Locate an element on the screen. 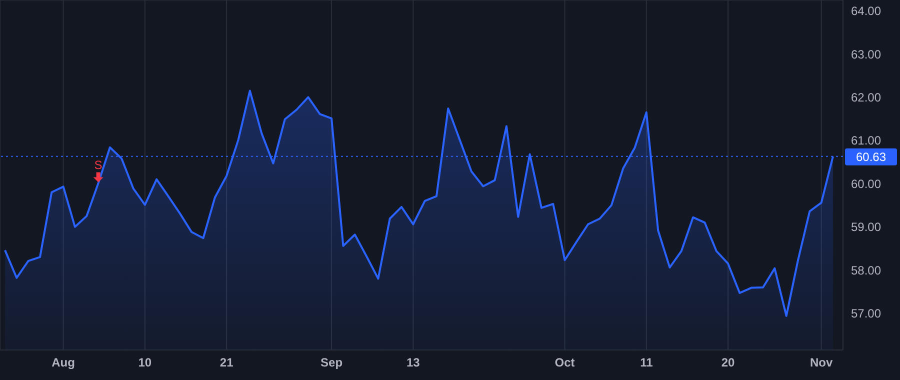 The image size is (900, 380). x-tick-label: 20 is located at coordinates (728, 363).